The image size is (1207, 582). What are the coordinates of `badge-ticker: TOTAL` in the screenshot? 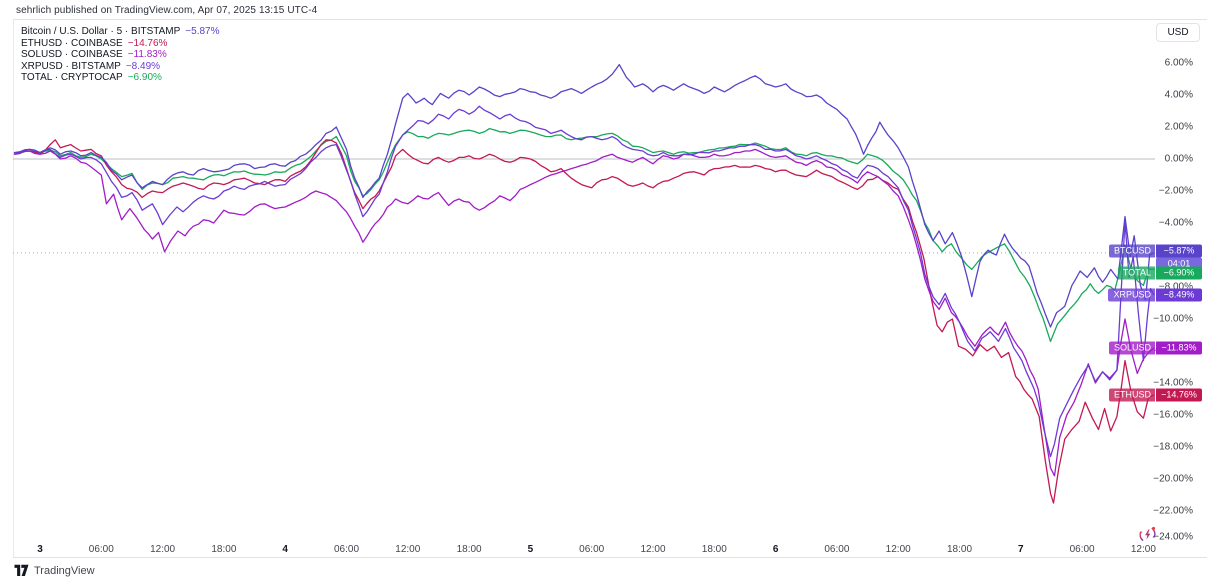 It's located at (1136, 273).